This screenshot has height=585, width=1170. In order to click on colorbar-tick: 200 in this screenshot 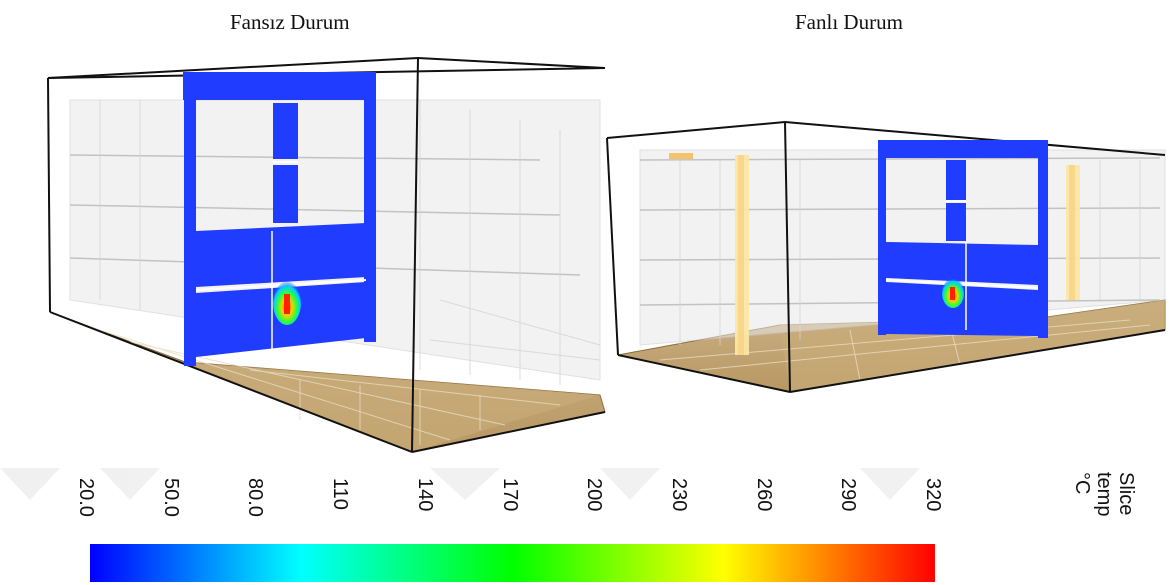, I will do `click(594, 495)`.